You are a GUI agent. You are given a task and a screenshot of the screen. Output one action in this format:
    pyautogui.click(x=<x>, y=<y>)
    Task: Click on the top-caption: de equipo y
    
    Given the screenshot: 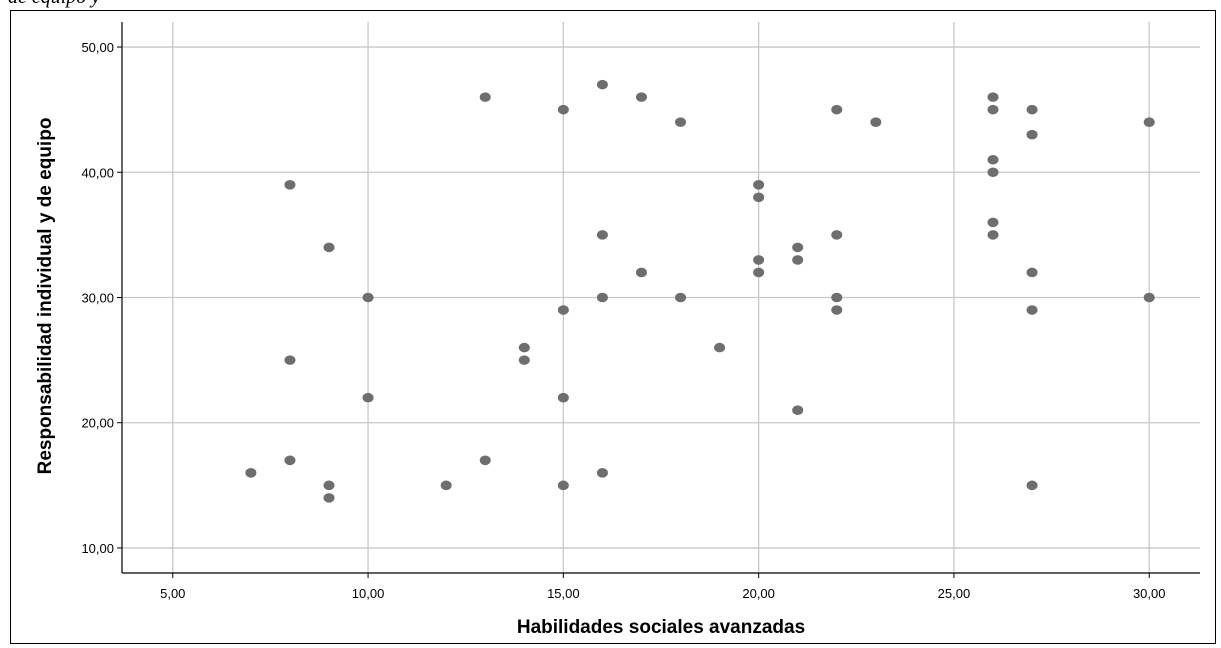 What is the action you would take?
    pyautogui.click(x=54, y=4)
    